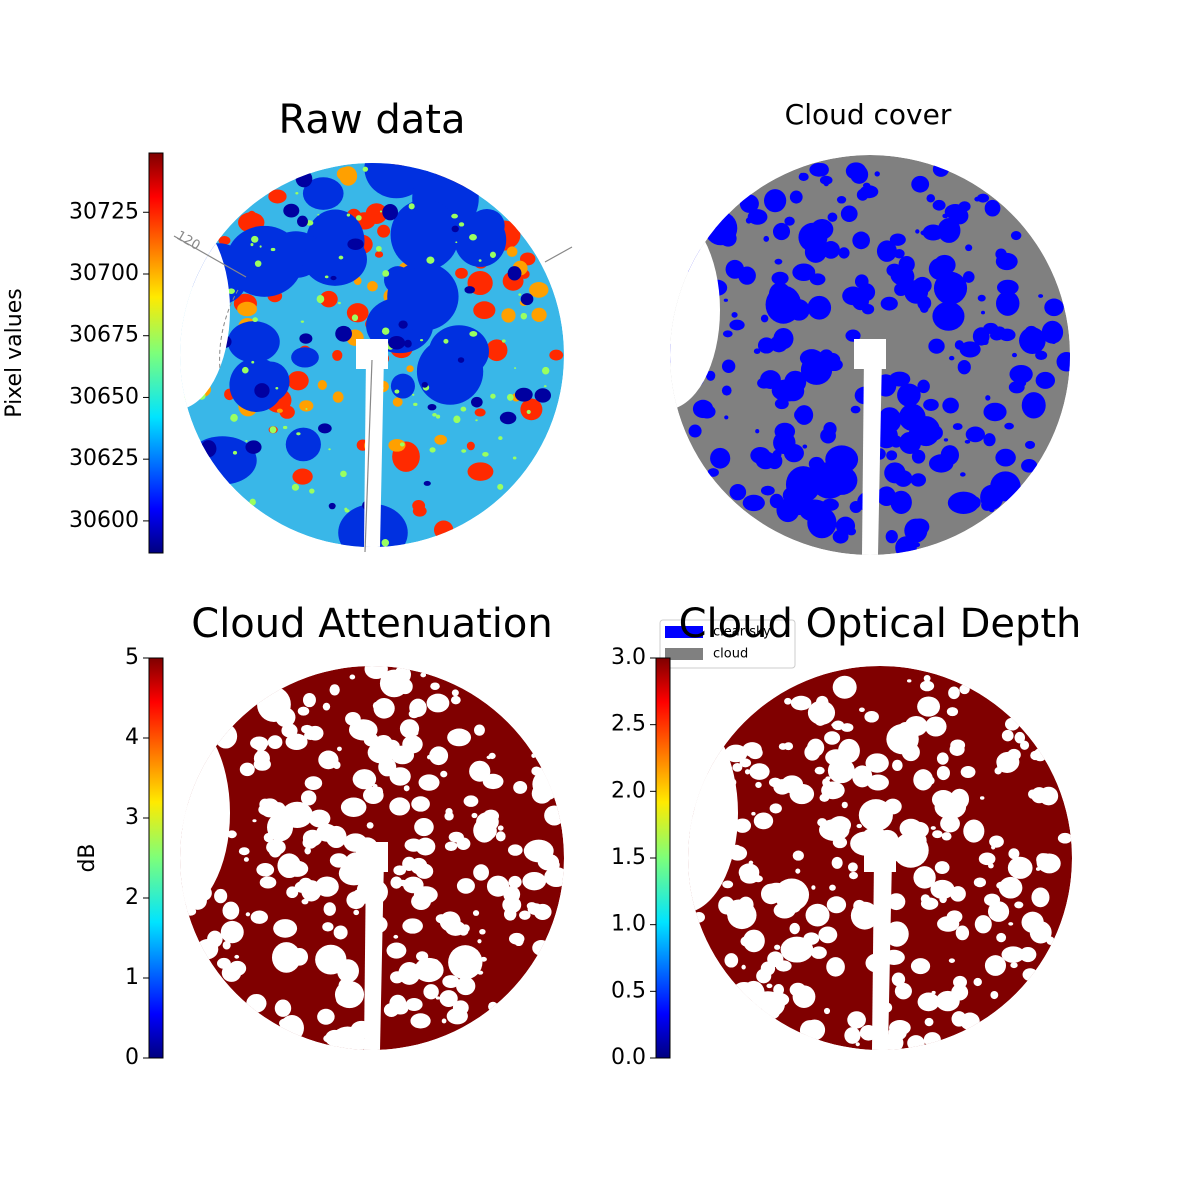 The image size is (1200, 1200). Describe the element at coordinates (132, 1057) in the screenshot. I see `tick-label: 0` at that location.